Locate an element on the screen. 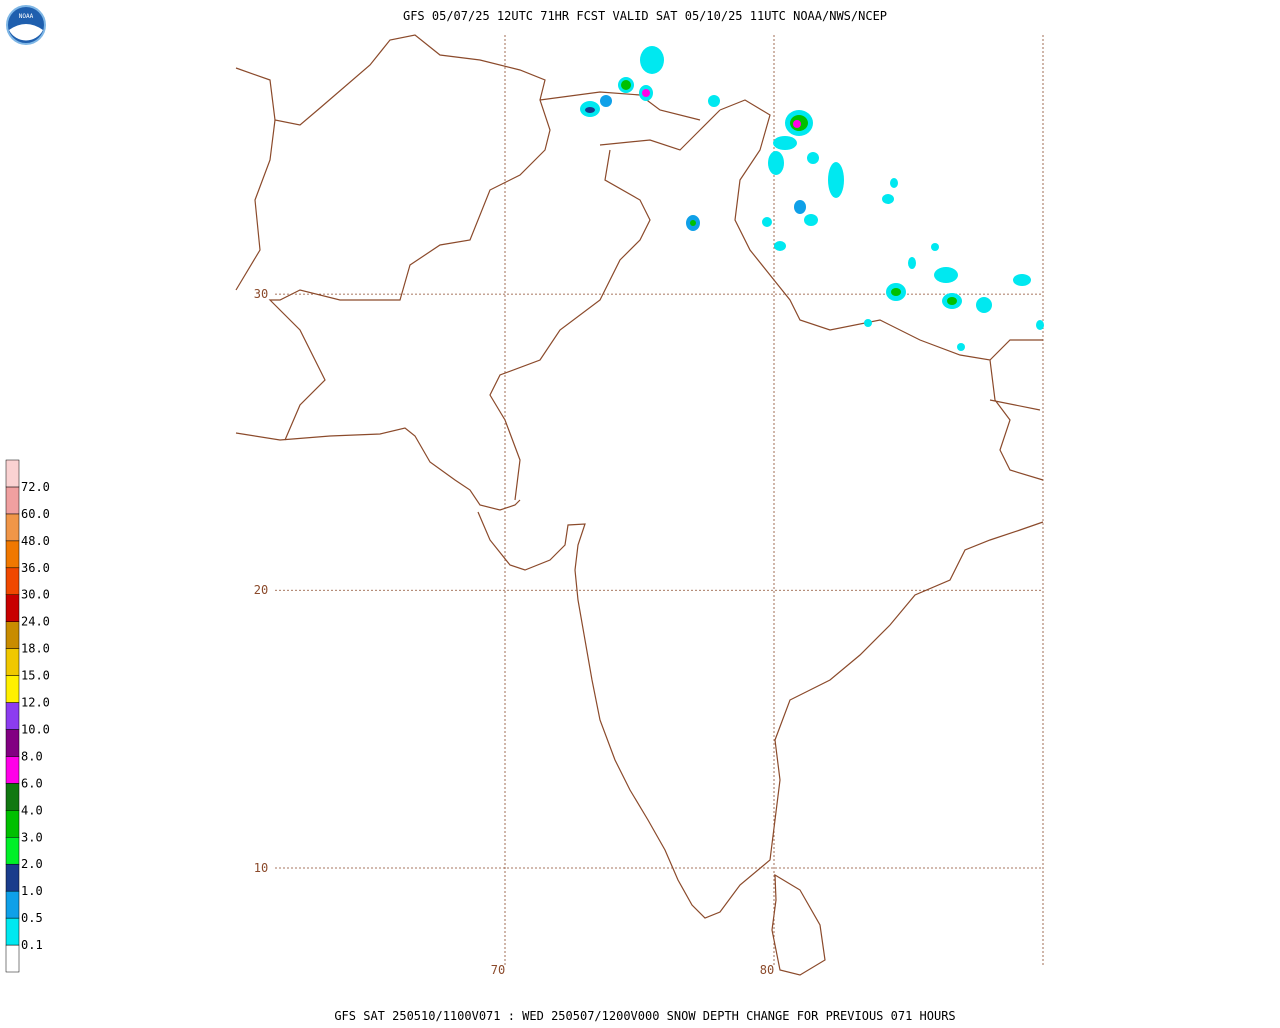 The image size is (1280, 1028). legend-label: 1.0 is located at coordinates (32, 891).